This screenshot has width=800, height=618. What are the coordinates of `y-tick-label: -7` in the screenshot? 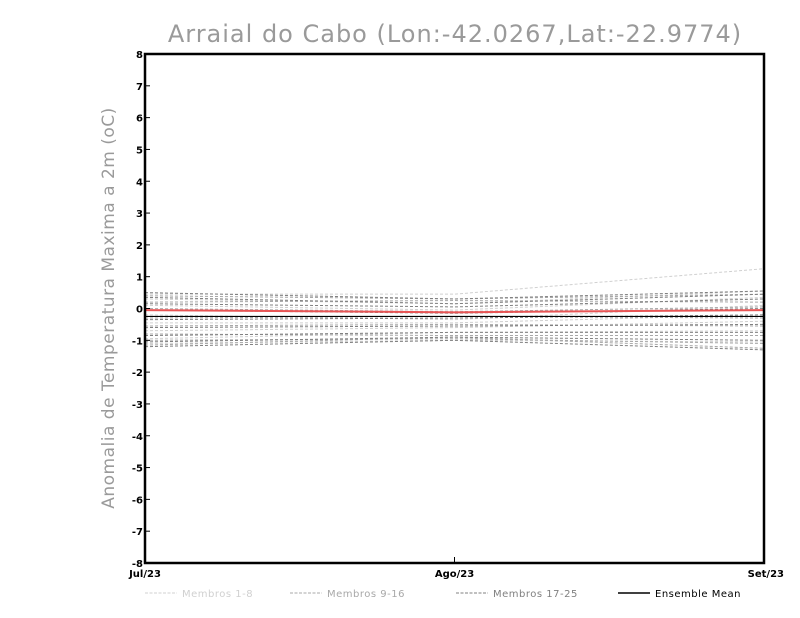 It's located at (137, 532).